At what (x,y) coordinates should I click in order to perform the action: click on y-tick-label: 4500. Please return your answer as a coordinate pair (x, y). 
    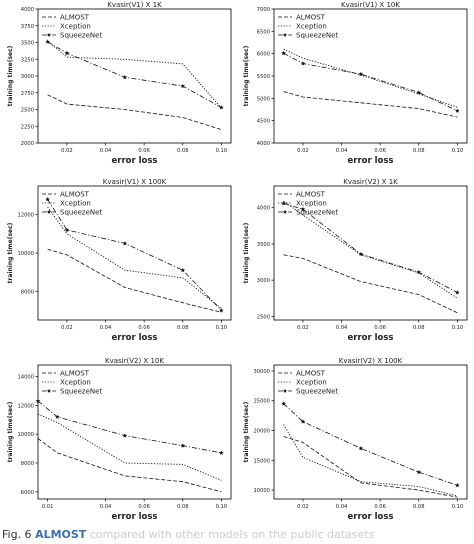
    Looking at the image, I should click on (263, 122).